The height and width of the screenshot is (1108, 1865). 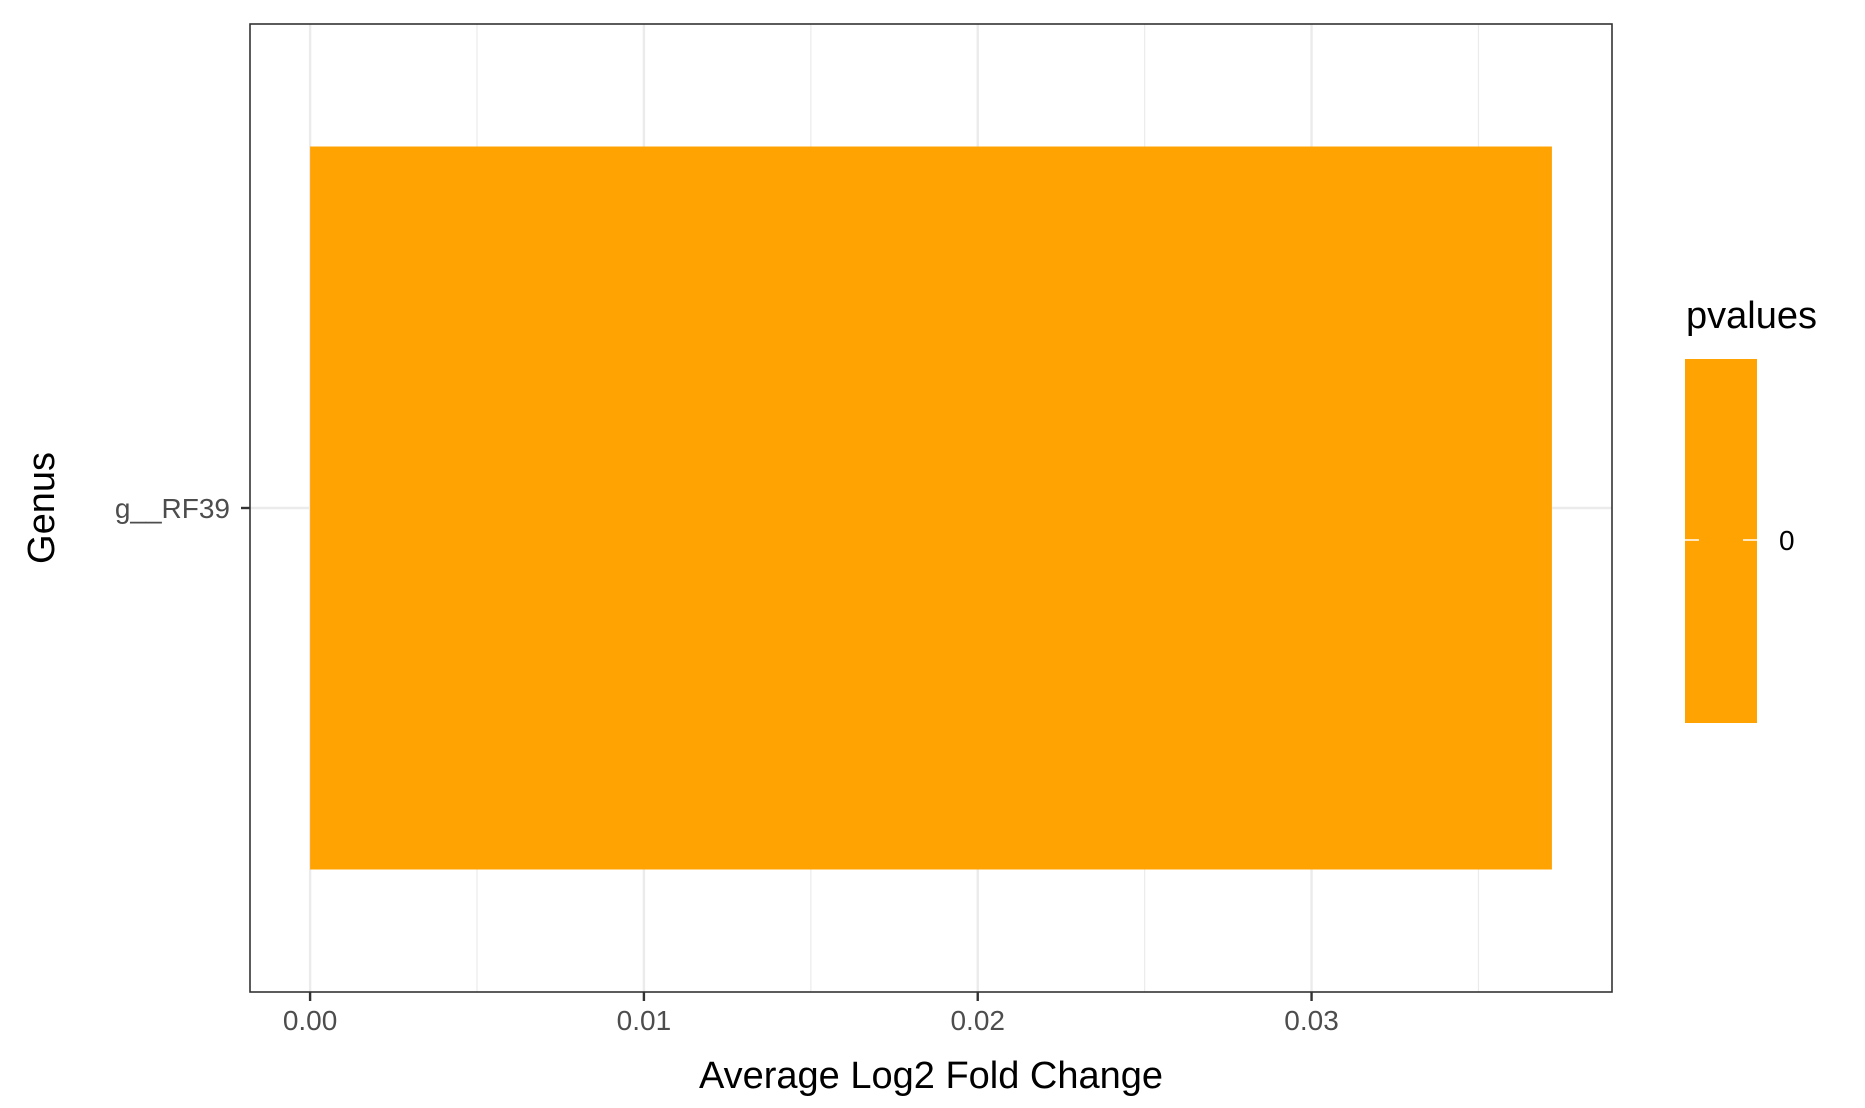 I want to click on legend-title: pvalues, so click(x=1751, y=316).